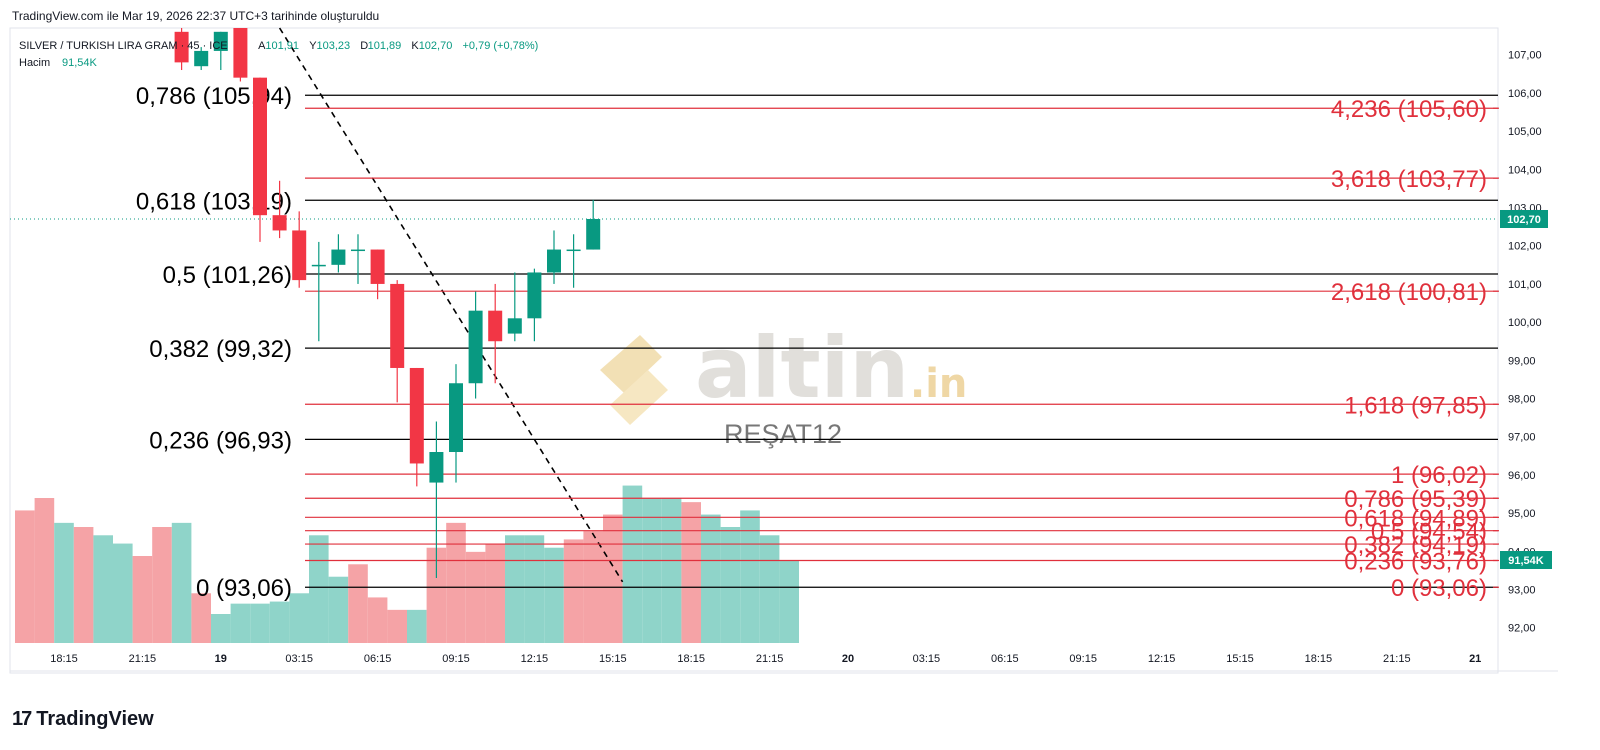  What do you see at coordinates (1522, 438) in the screenshot?
I see `price-axis-tick-label: 97,00` at bounding box center [1522, 438].